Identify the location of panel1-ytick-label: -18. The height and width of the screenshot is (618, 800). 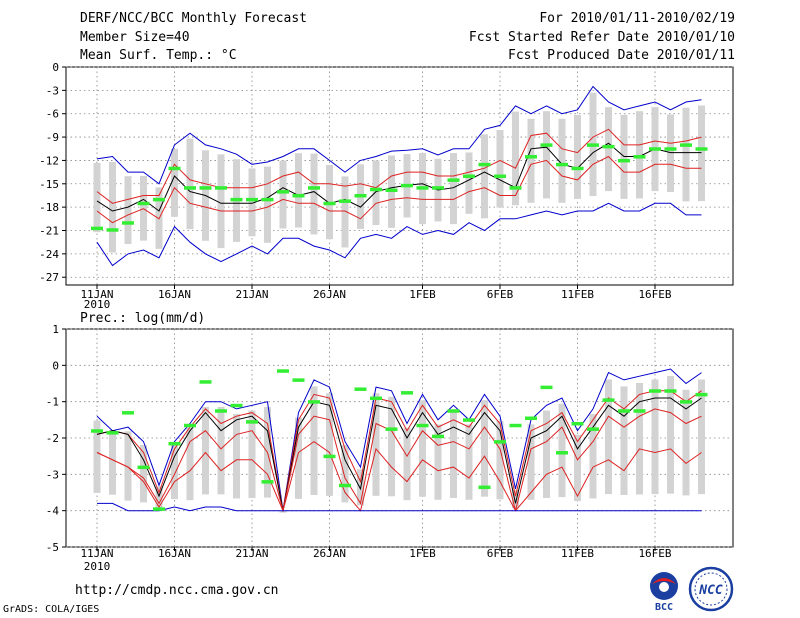
(49, 207).